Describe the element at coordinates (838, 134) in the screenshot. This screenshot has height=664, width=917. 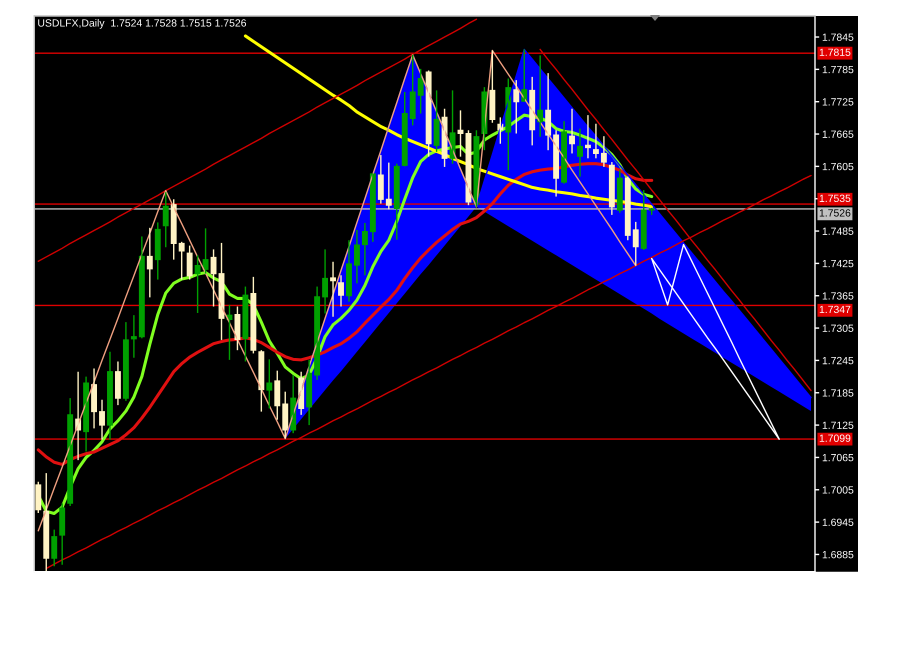
I see `y-tick-label: 1.7665` at that location.